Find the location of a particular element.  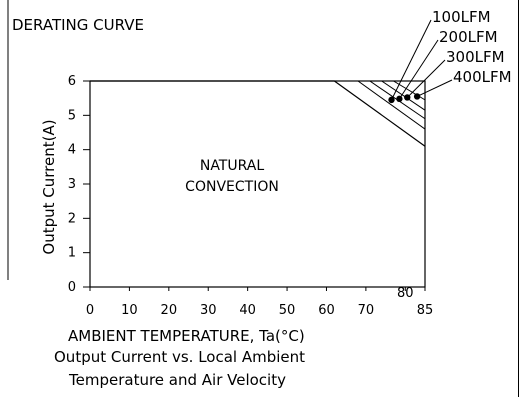

series-line-natural-convection is located at coordinates (258, 113).